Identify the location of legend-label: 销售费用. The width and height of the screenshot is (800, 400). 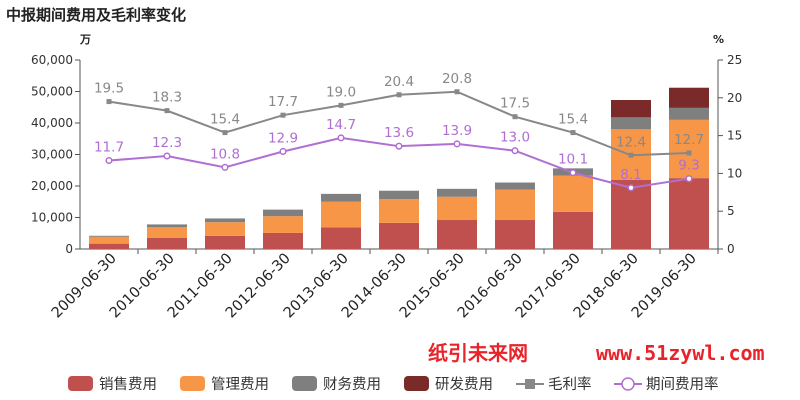
(128, 384).